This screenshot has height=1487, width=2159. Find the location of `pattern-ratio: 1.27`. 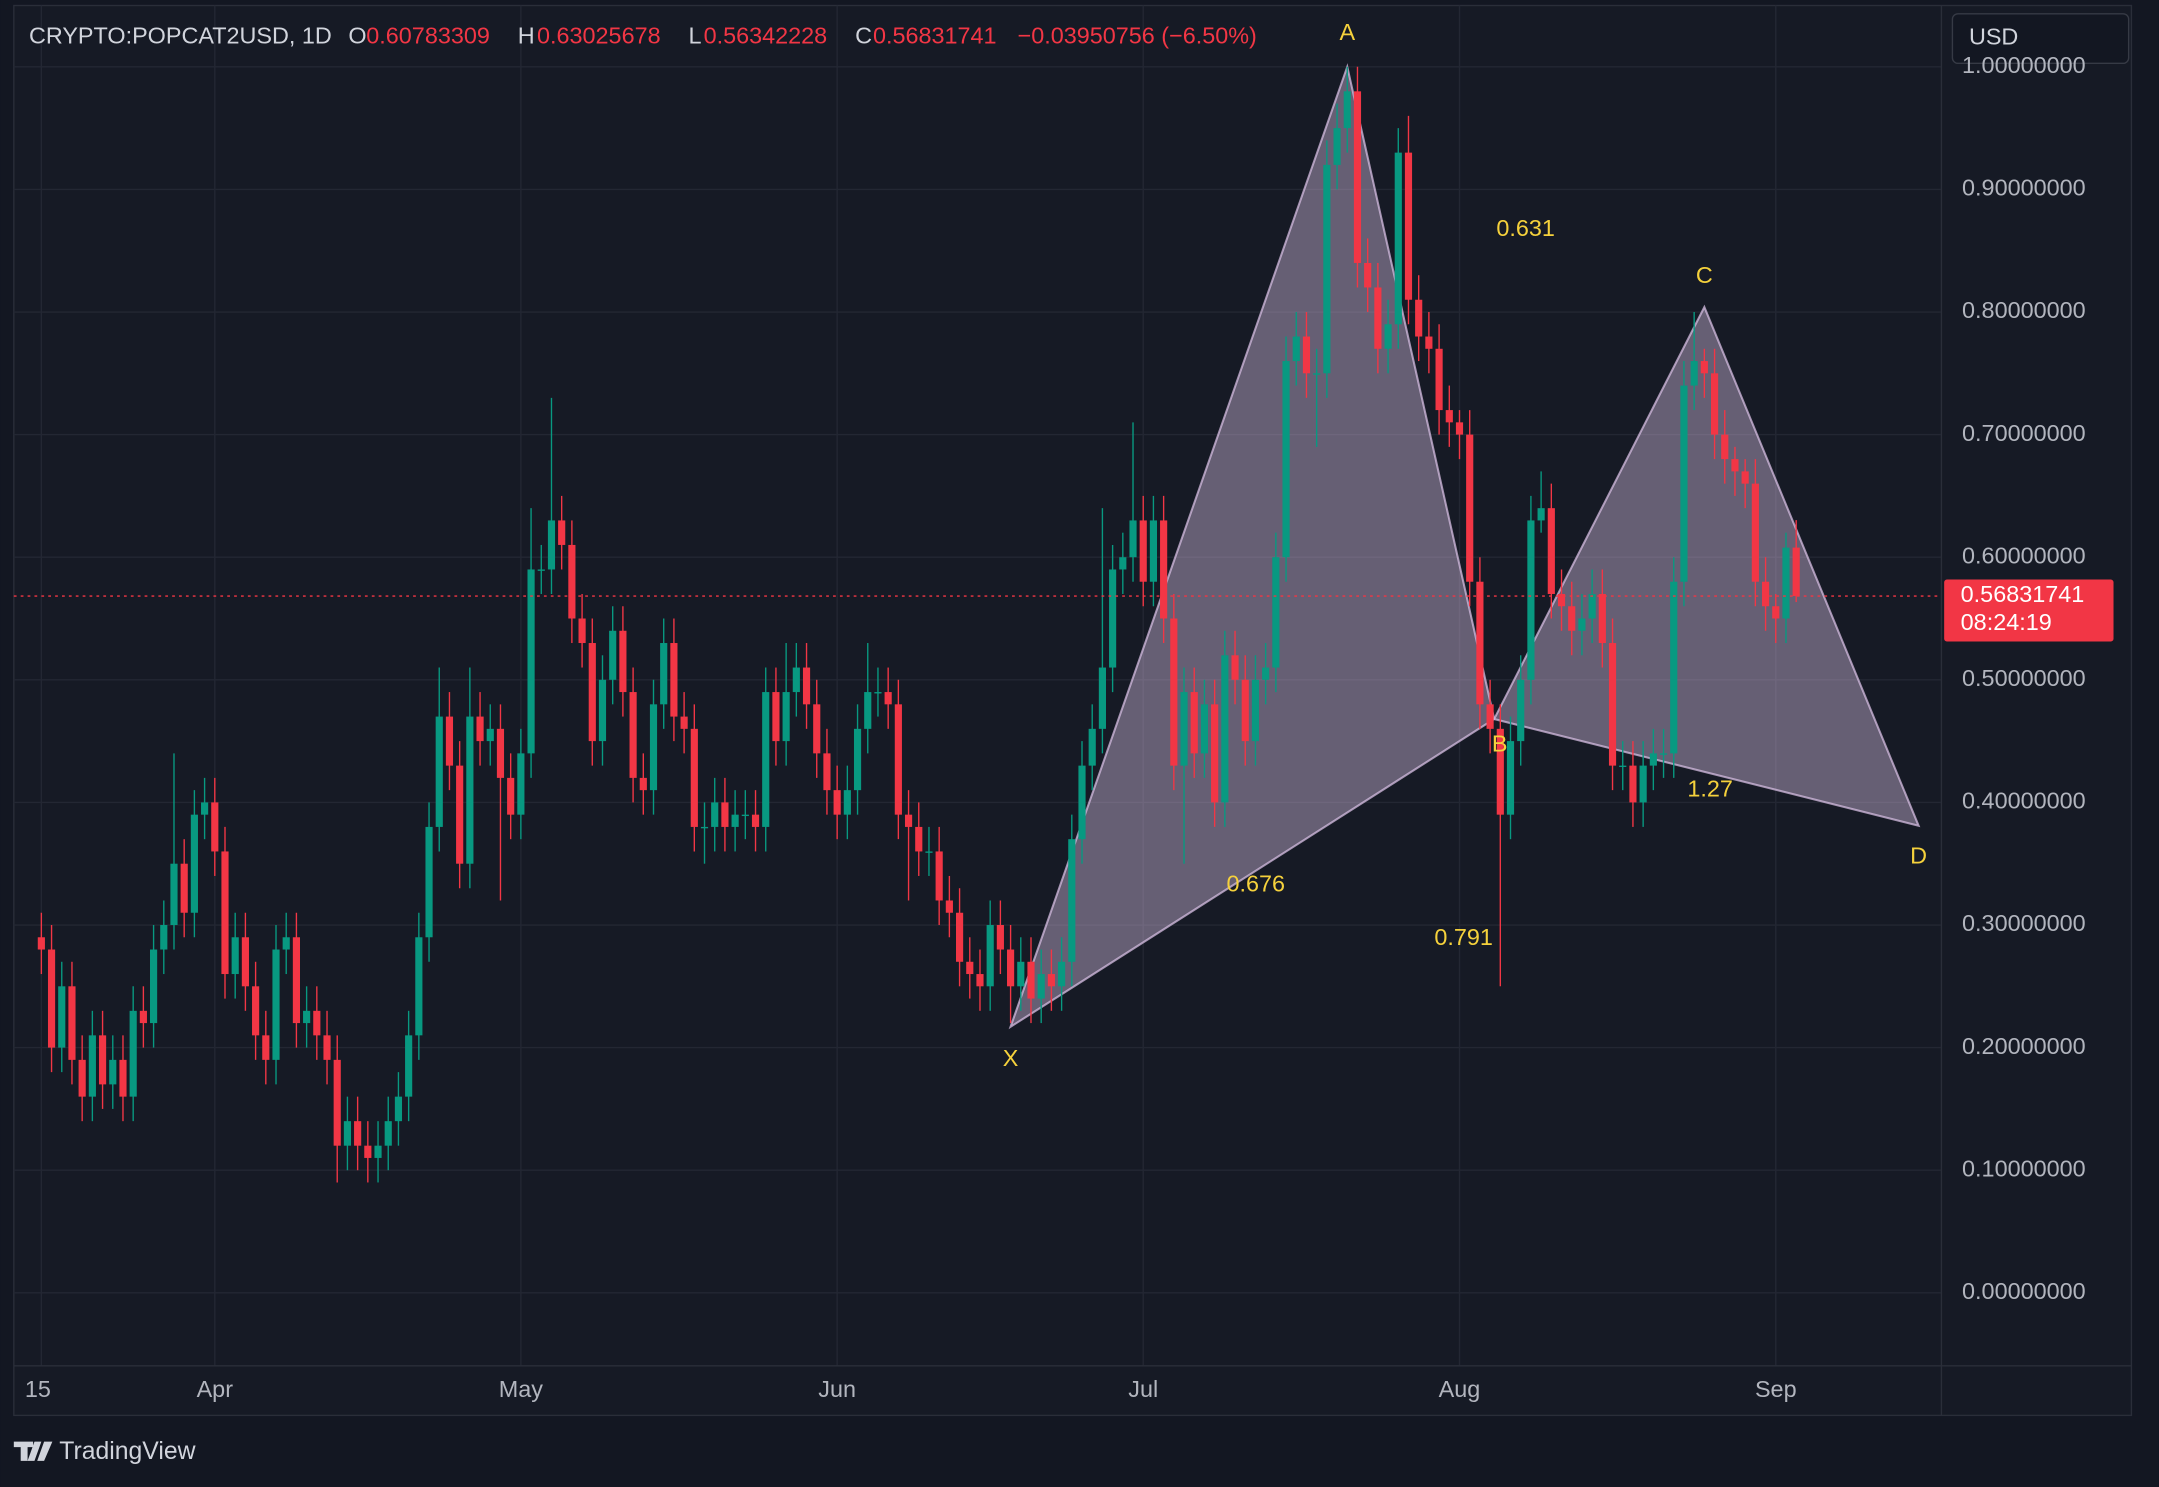

pattern-ratio: 1.27 is located at coordinates (1710, 789).